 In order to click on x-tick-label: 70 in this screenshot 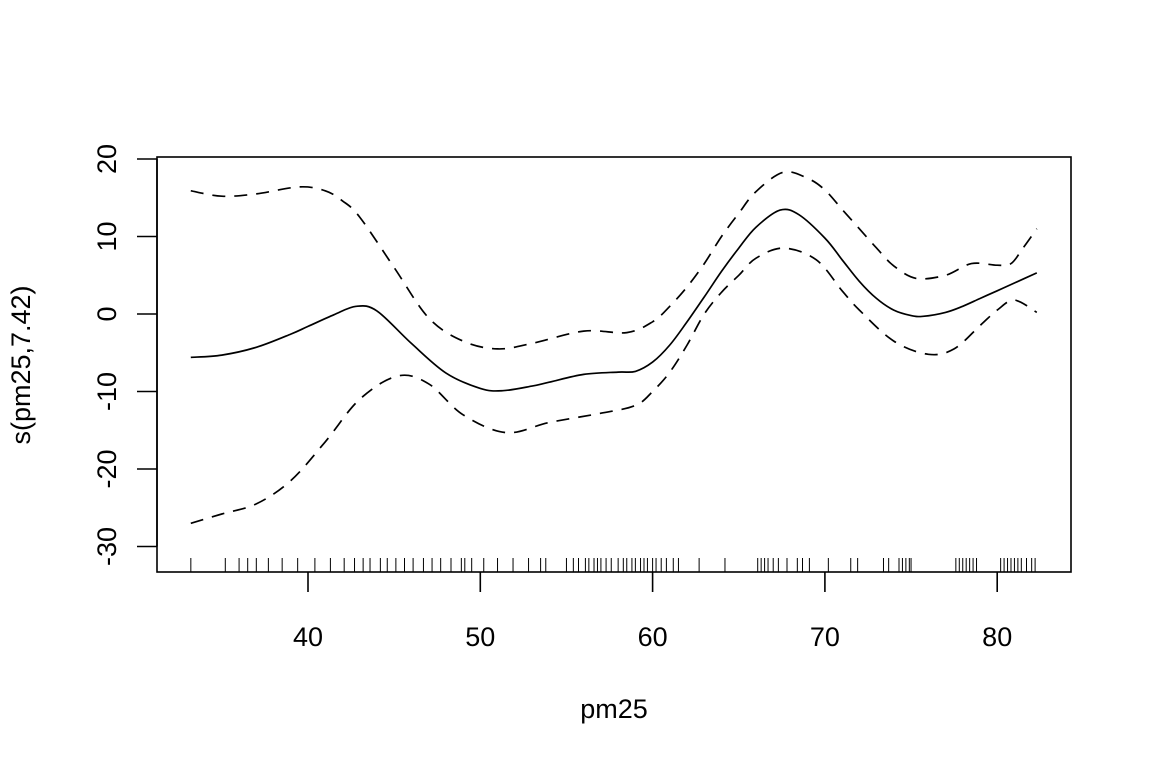, I will do `click(825, 637)`.